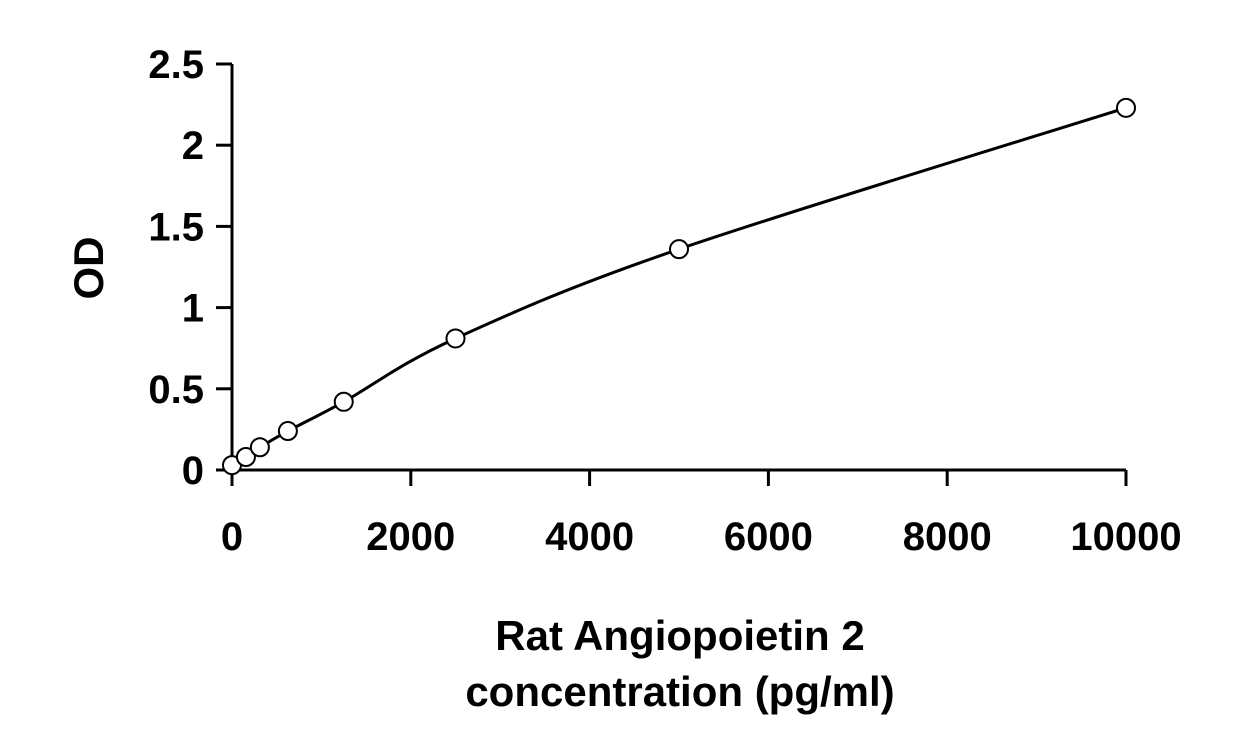  Describe the element at coordinates (176, 227) in the screenshot. I see `y-tick-label: 1.5` at that location.